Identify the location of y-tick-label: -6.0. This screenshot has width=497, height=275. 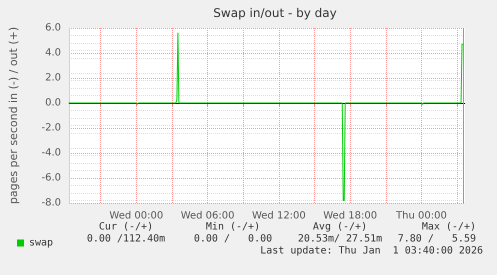
(51, 178).